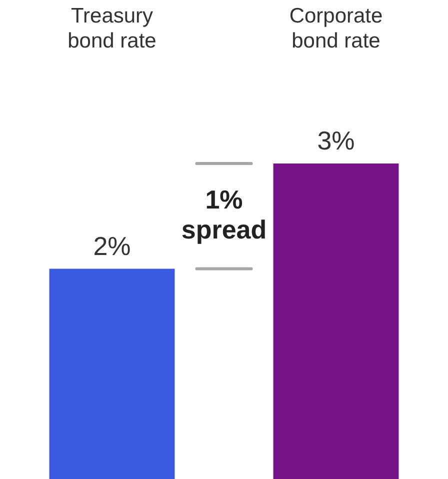 The height and width of the screenshot is (479, 448). I want to click on data-label: 2%, so click(112, 245).